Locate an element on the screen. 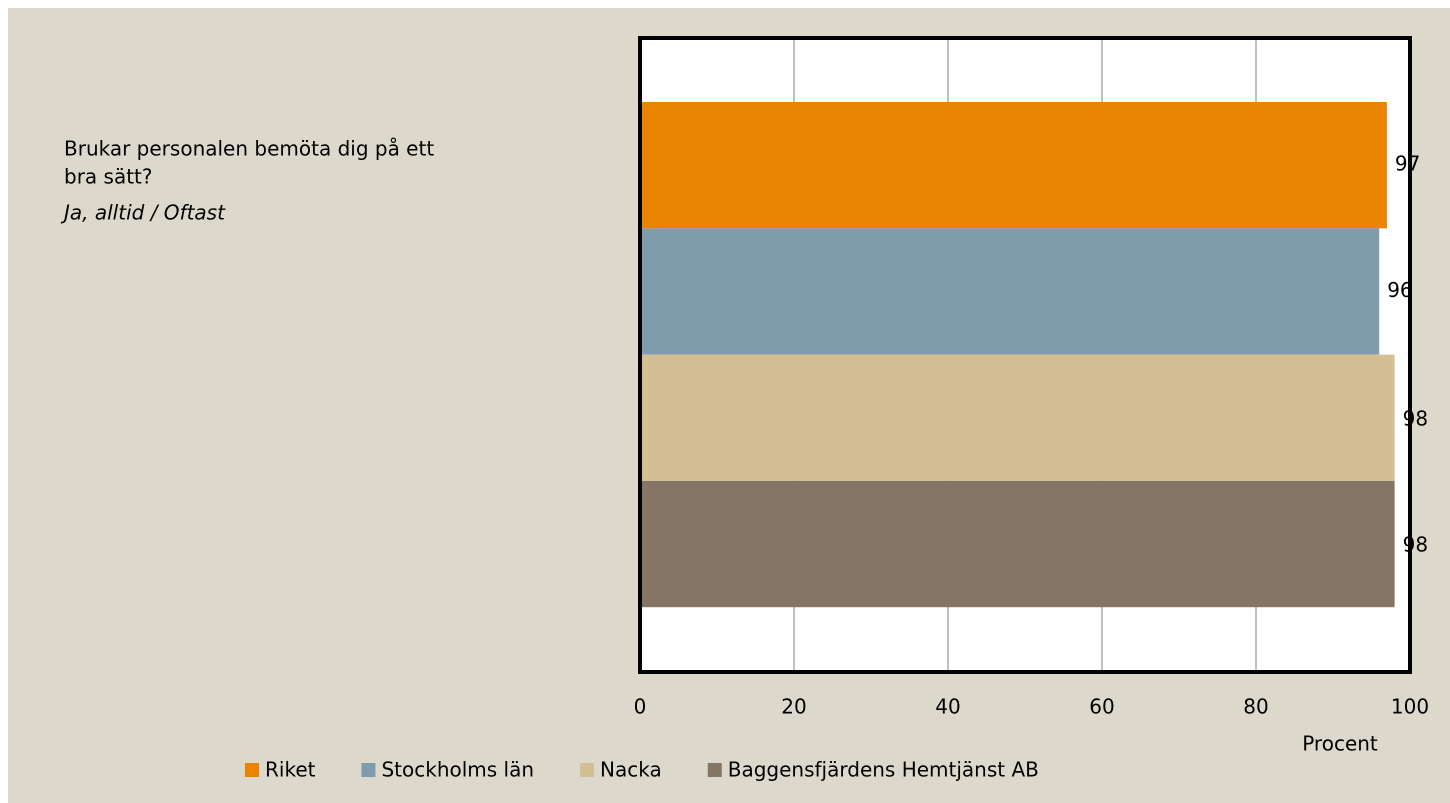  legend-label: Stockholms län is located at coordinates (457, 770).